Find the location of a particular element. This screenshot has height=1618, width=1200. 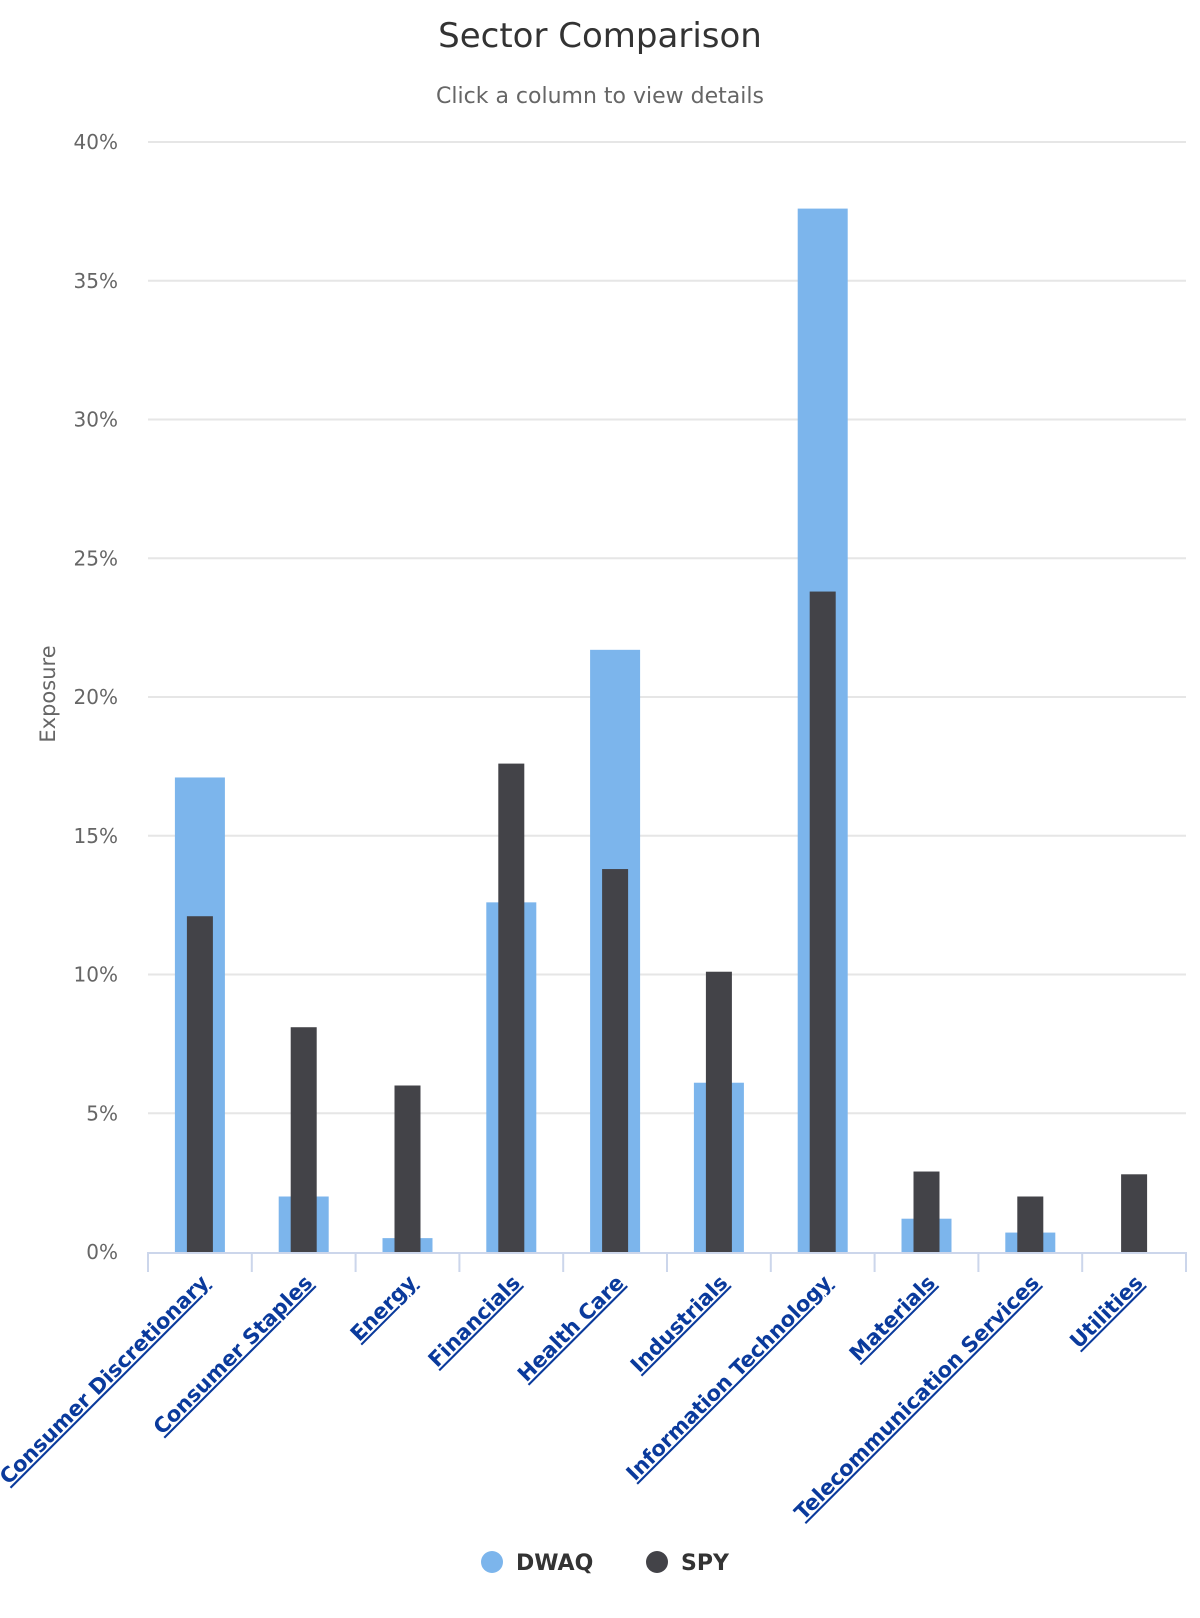

legend-label: SPY is located at coordinates (705, 1563).